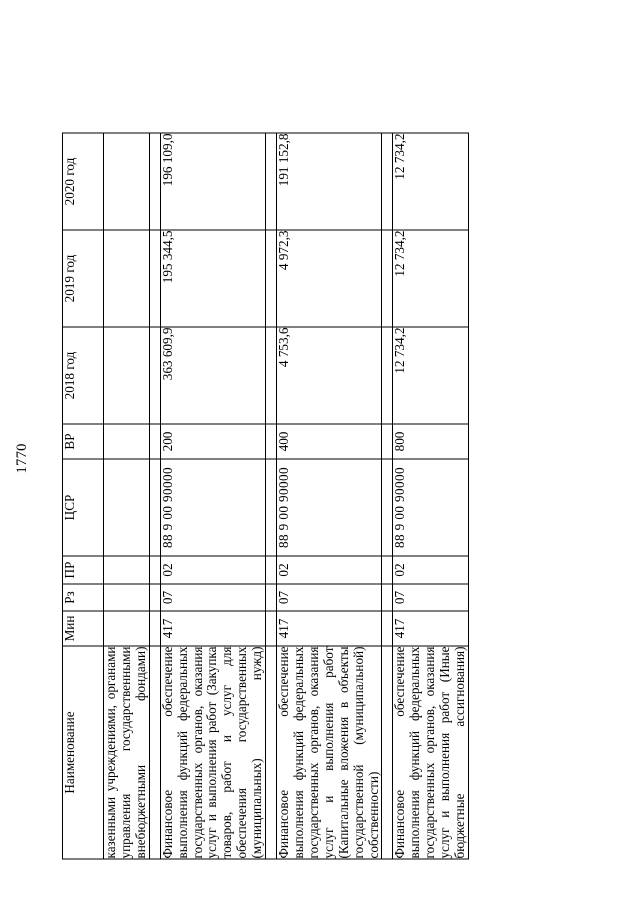 Image resolution: width=640 pixels, height=905 pixels. I want to click on cell-year-2018: 4 753,6, so click(329, 375).